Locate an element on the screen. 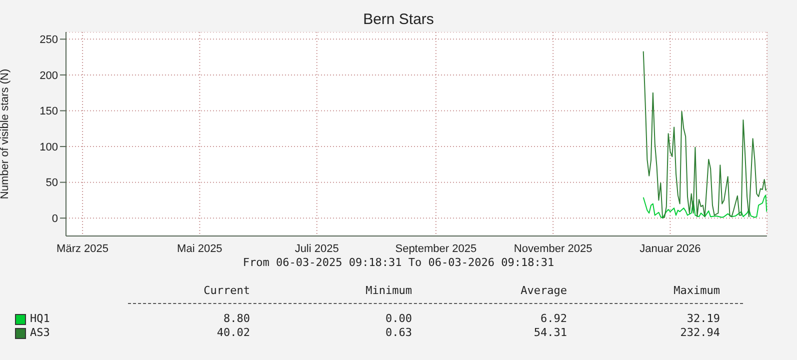  x-tick-label: Juli 2025 is located at coordinates (316, 248).